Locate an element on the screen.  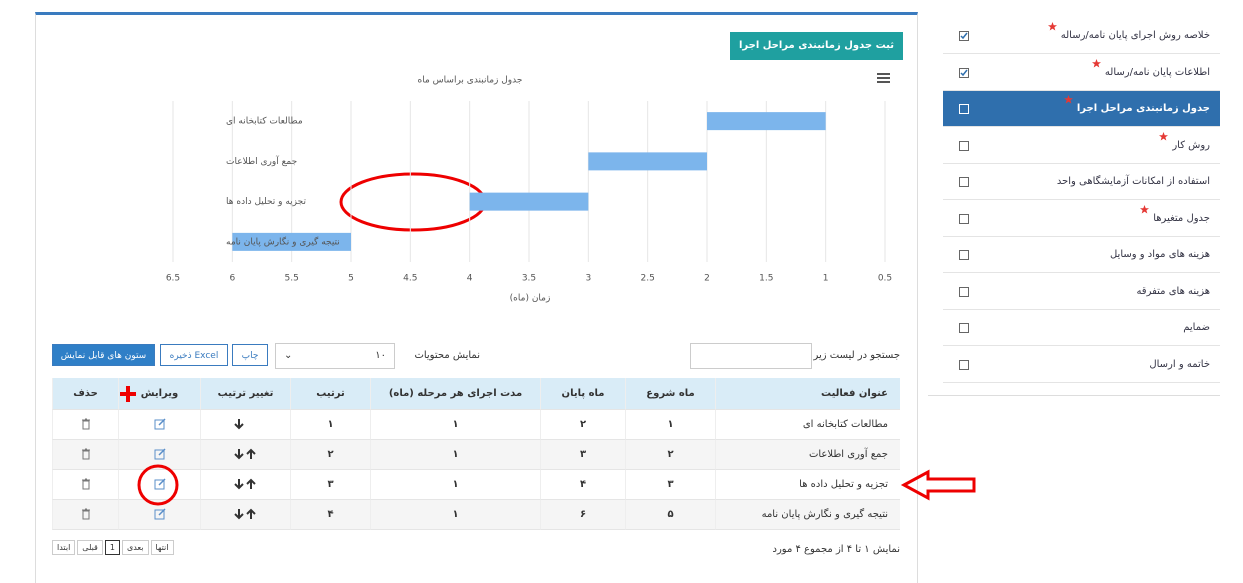
search-label: جستجو در لیست زیر is located at coordinates (857, 355).